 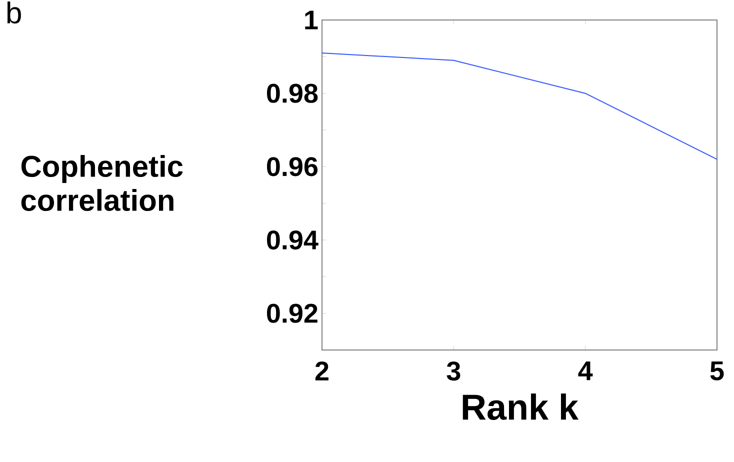 I want to click on y-tick-label: 0.92, so click(x=292, y=313).